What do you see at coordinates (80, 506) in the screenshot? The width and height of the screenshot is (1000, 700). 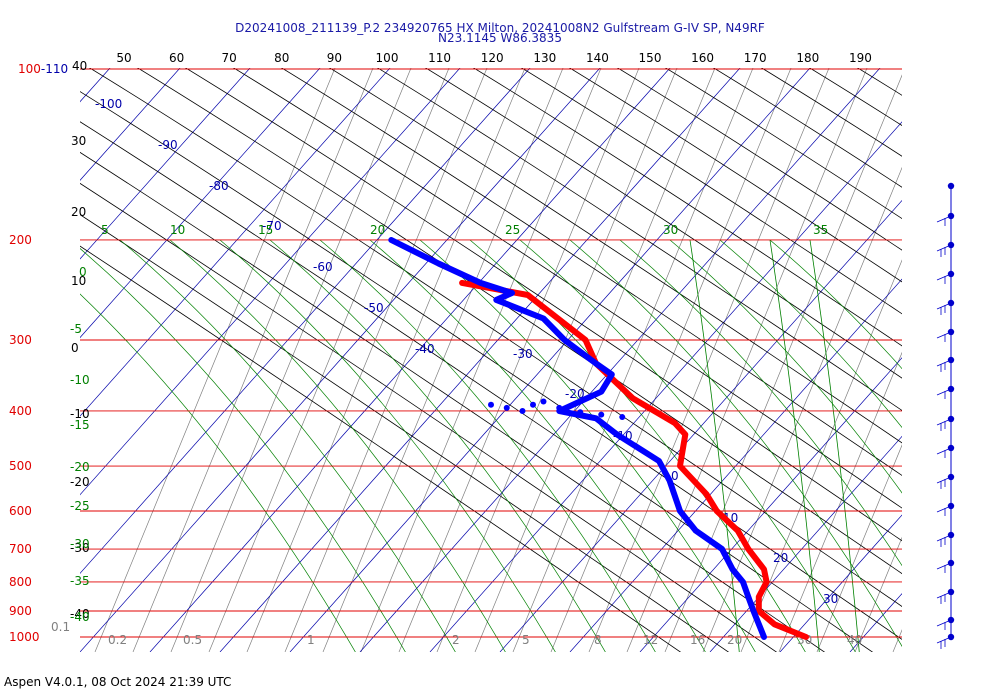 I see `moist-label-left: -25` at bounding box center [80, 506].